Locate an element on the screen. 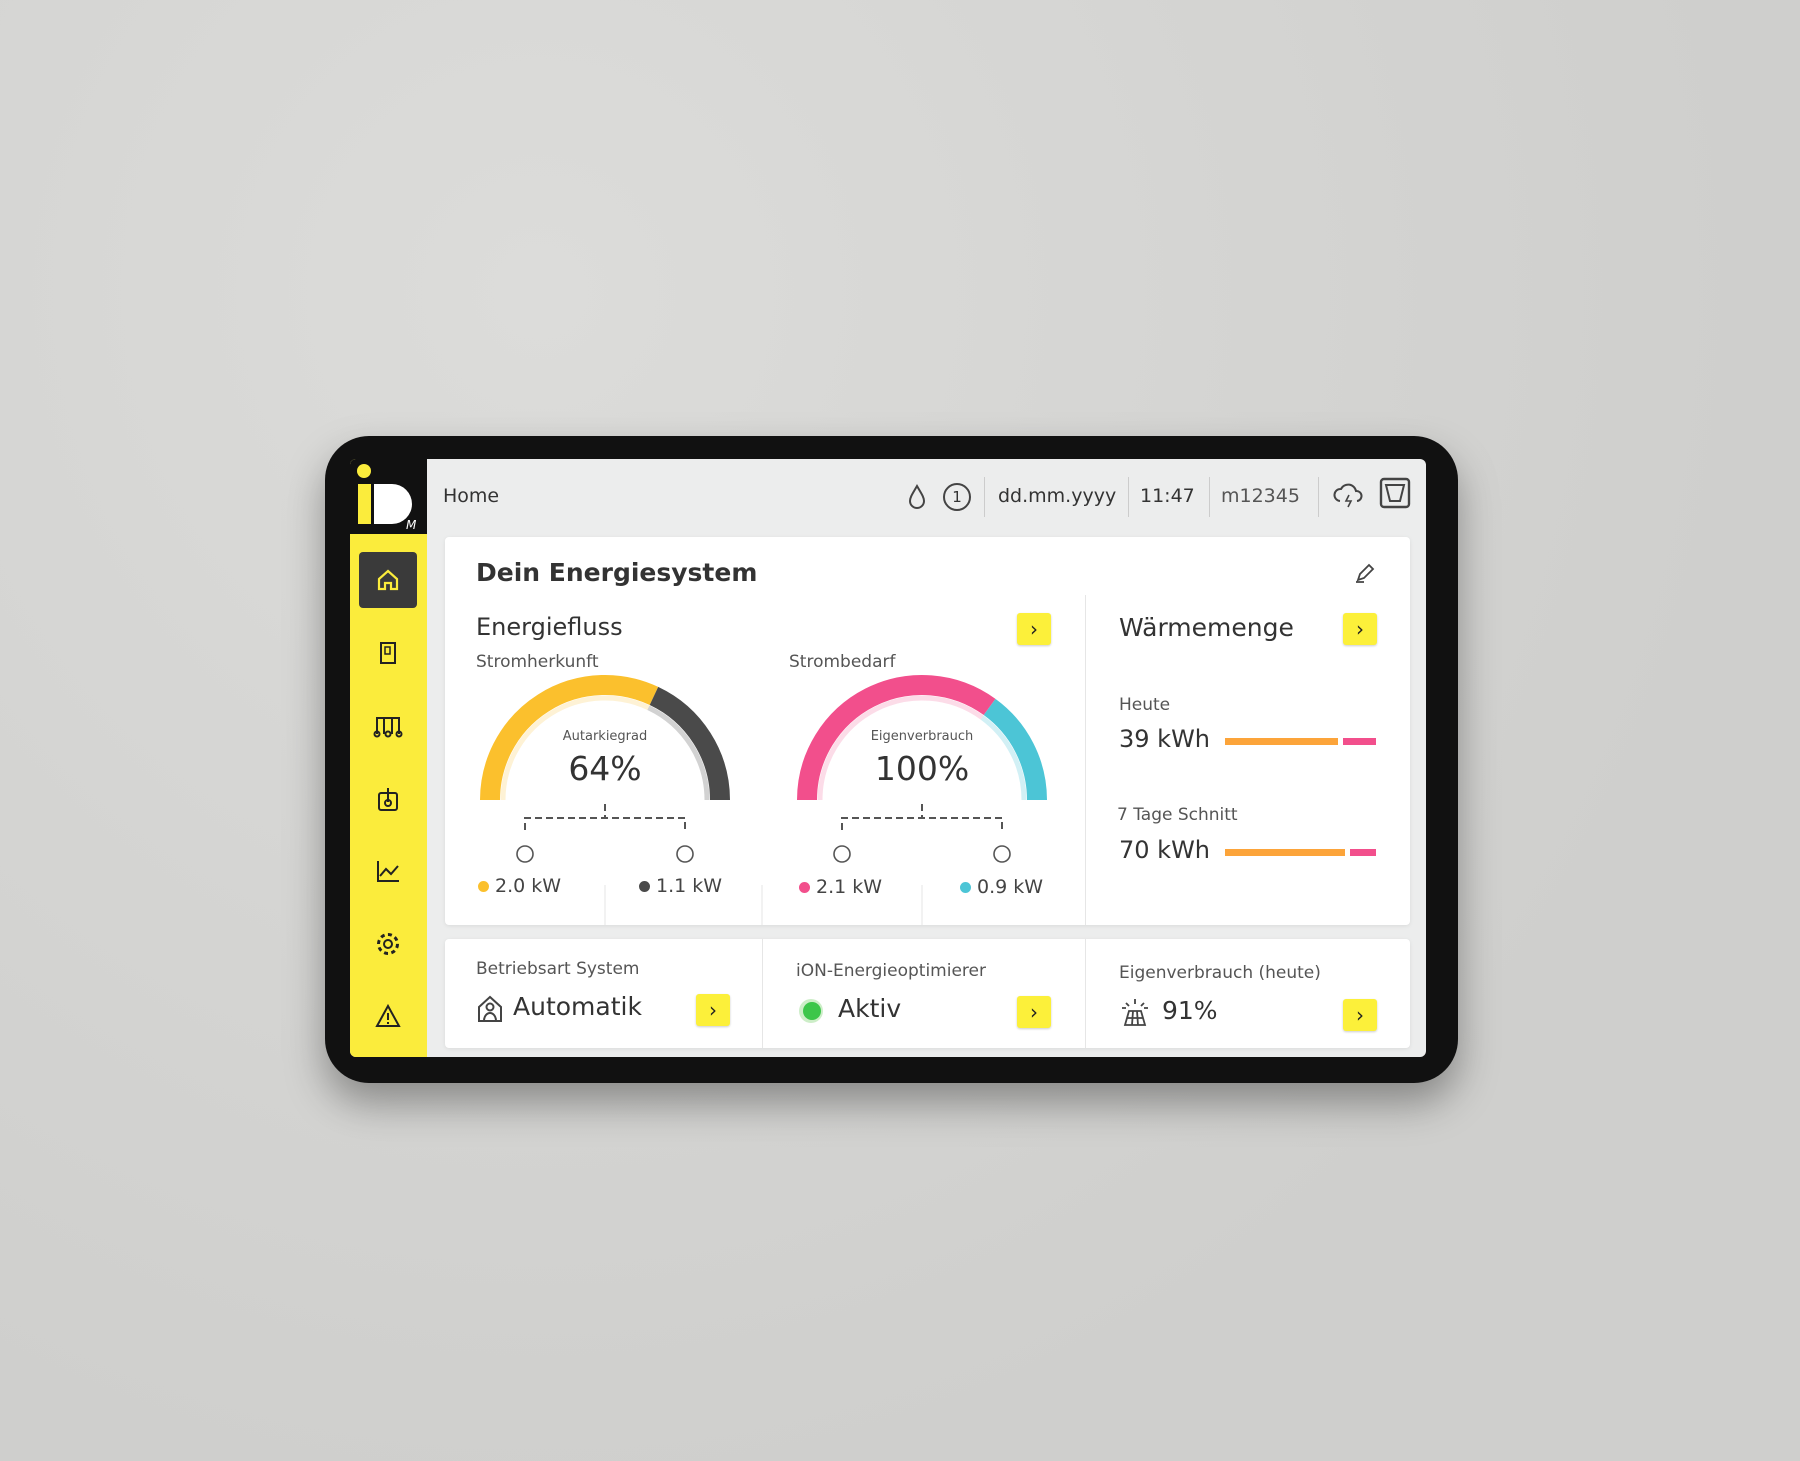 The width and height of the screenshot is (1800, 1461). autarkiegrad-label: Autarkiegrad is located at coordinates (605, 736).